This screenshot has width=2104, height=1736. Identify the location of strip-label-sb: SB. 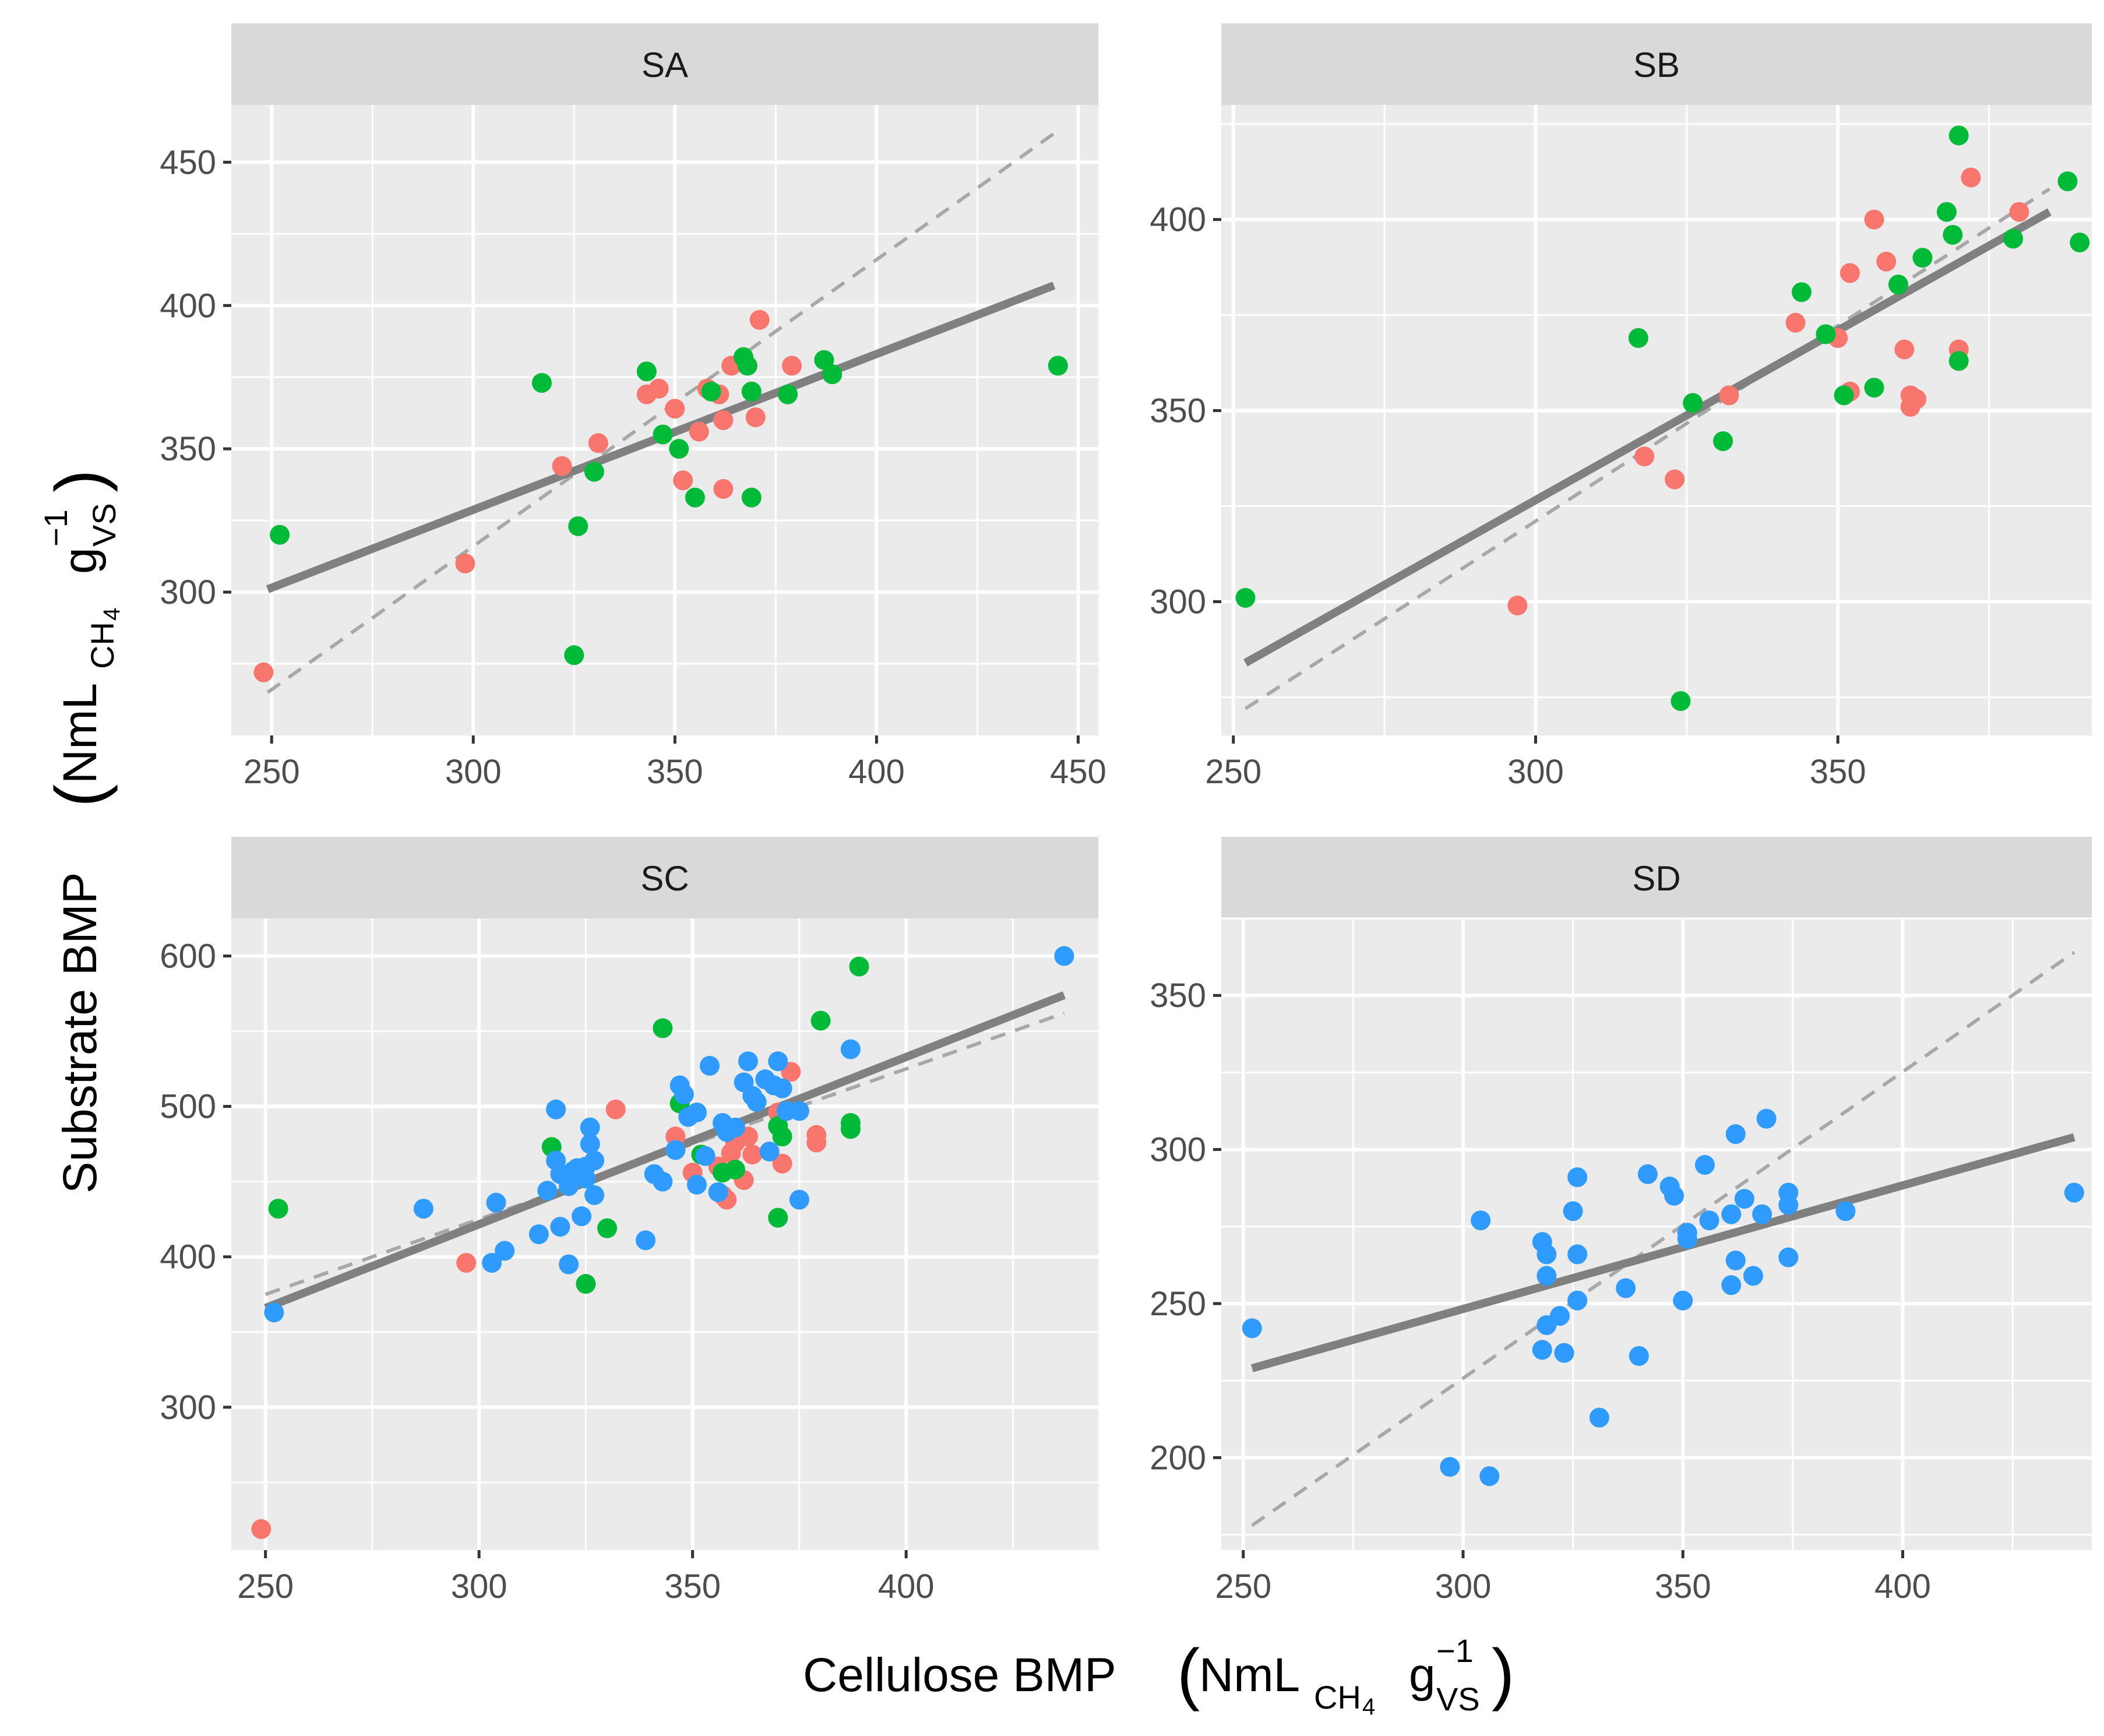
(1656, 64).